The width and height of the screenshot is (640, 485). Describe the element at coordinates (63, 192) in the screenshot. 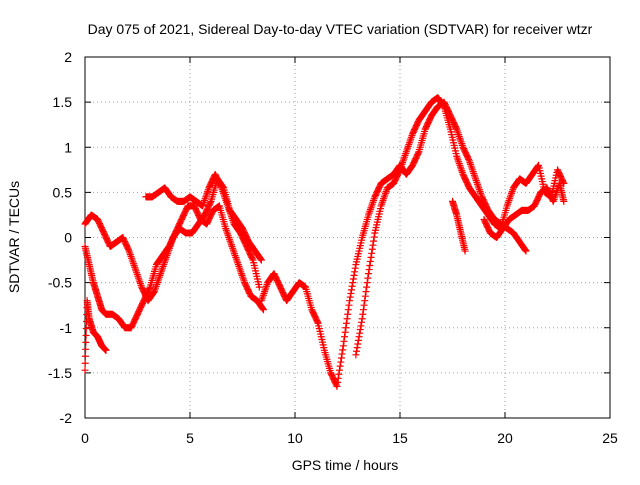

I see `y-tick-label: 0.5` at that location.